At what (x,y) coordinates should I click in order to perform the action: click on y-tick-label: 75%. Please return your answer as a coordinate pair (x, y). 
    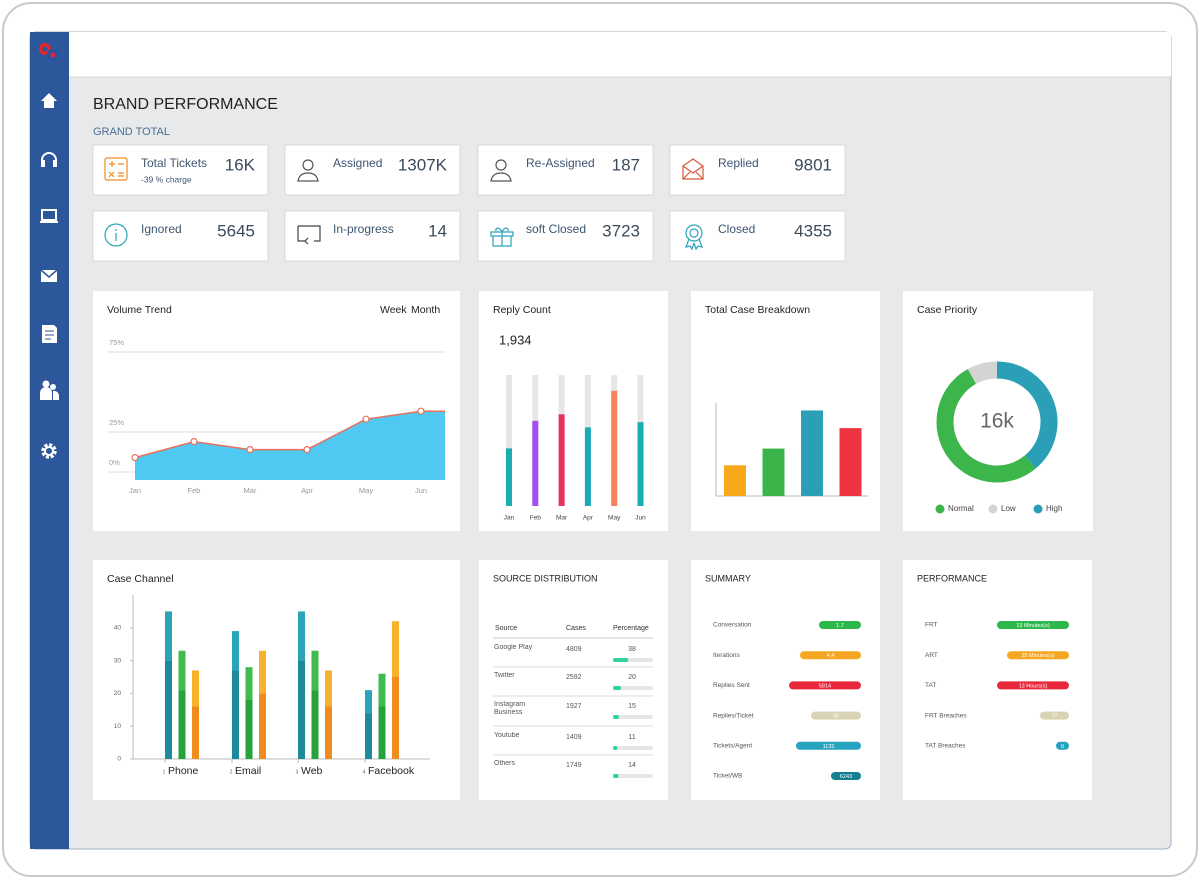
    Looking at the image, I should click on (116, 342).